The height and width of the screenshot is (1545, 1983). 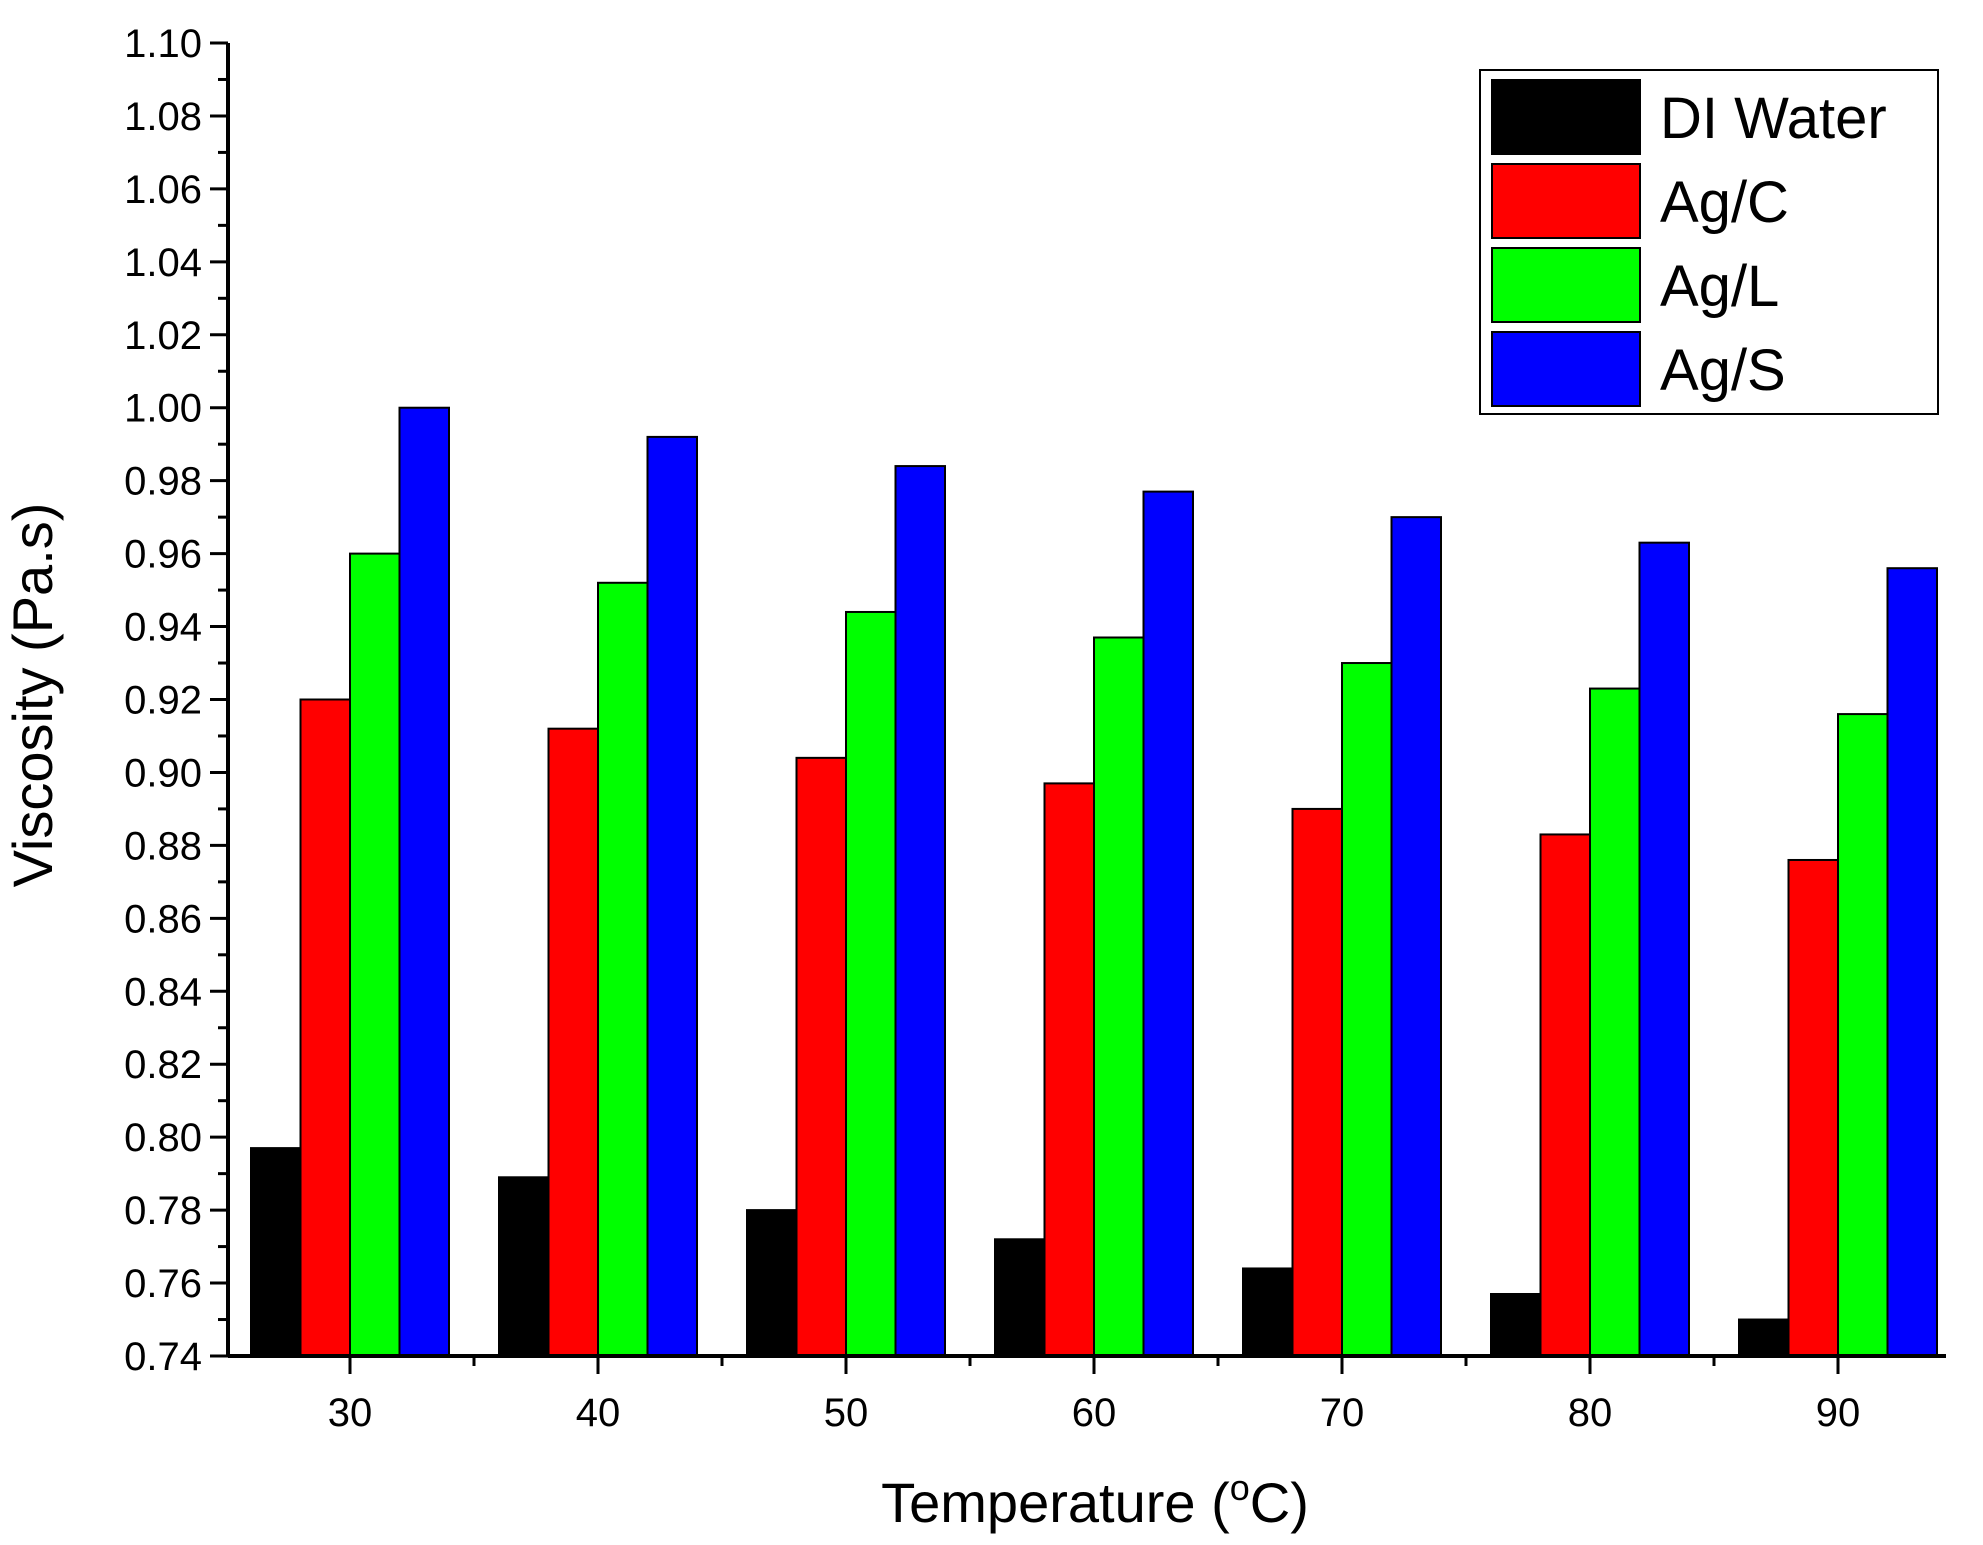 What do you see at coordinates (1838, 1413) in the screenshot?
I see `x-tick-label-90: 90` at bounding box center [1838, 1413].